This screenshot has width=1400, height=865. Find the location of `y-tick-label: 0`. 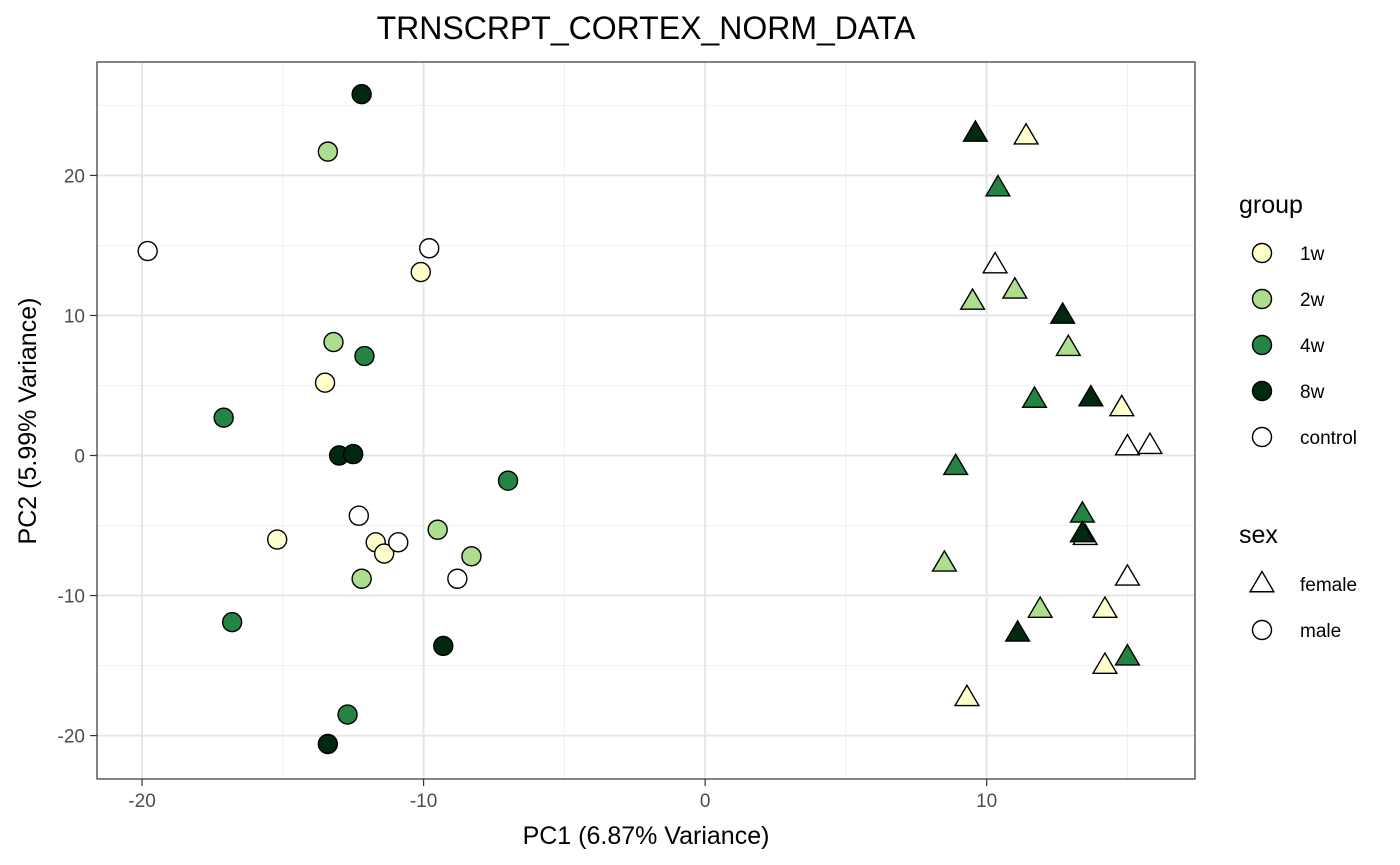

y-tick-label: 0 is located at coordinates (79, 457).